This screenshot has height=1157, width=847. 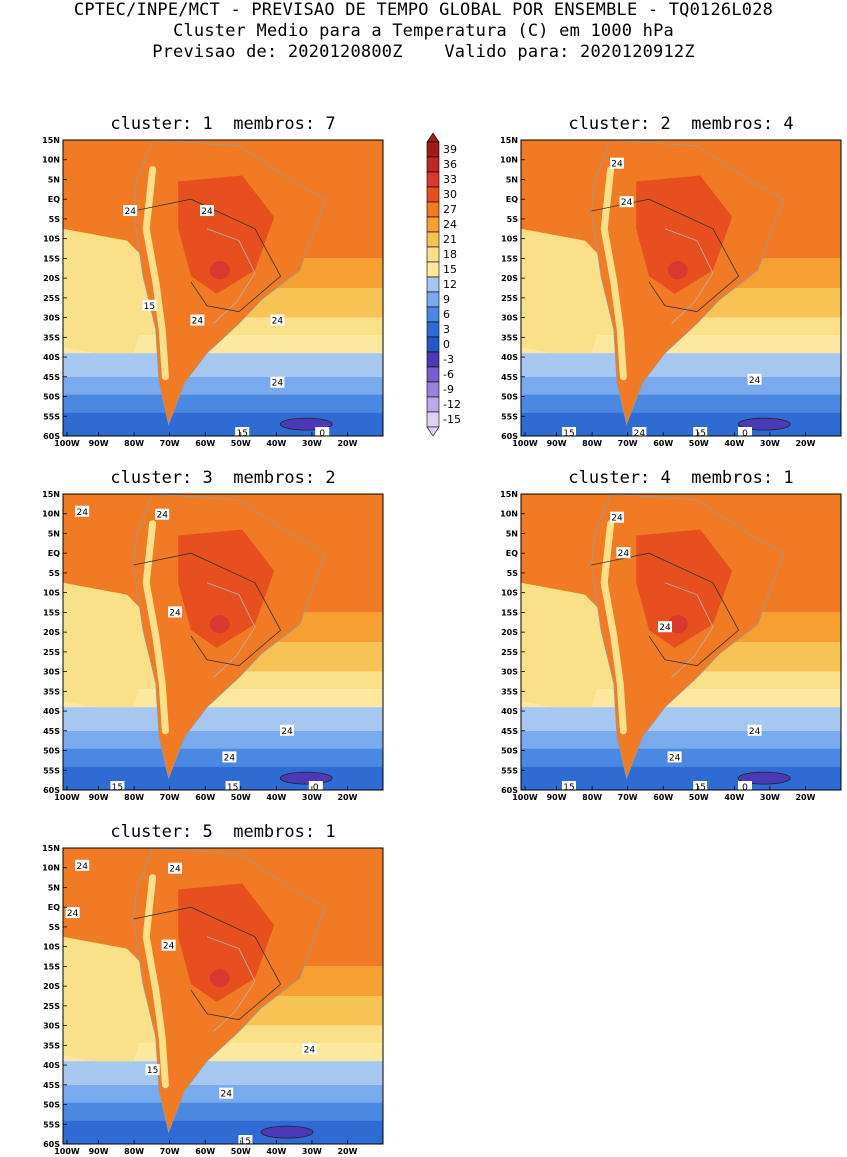 What do you see at coordinates (681, 124) in the screenshot?
I see `panel-title-2: cluster: 2 membros: 4` at bounding box center [681, 124].